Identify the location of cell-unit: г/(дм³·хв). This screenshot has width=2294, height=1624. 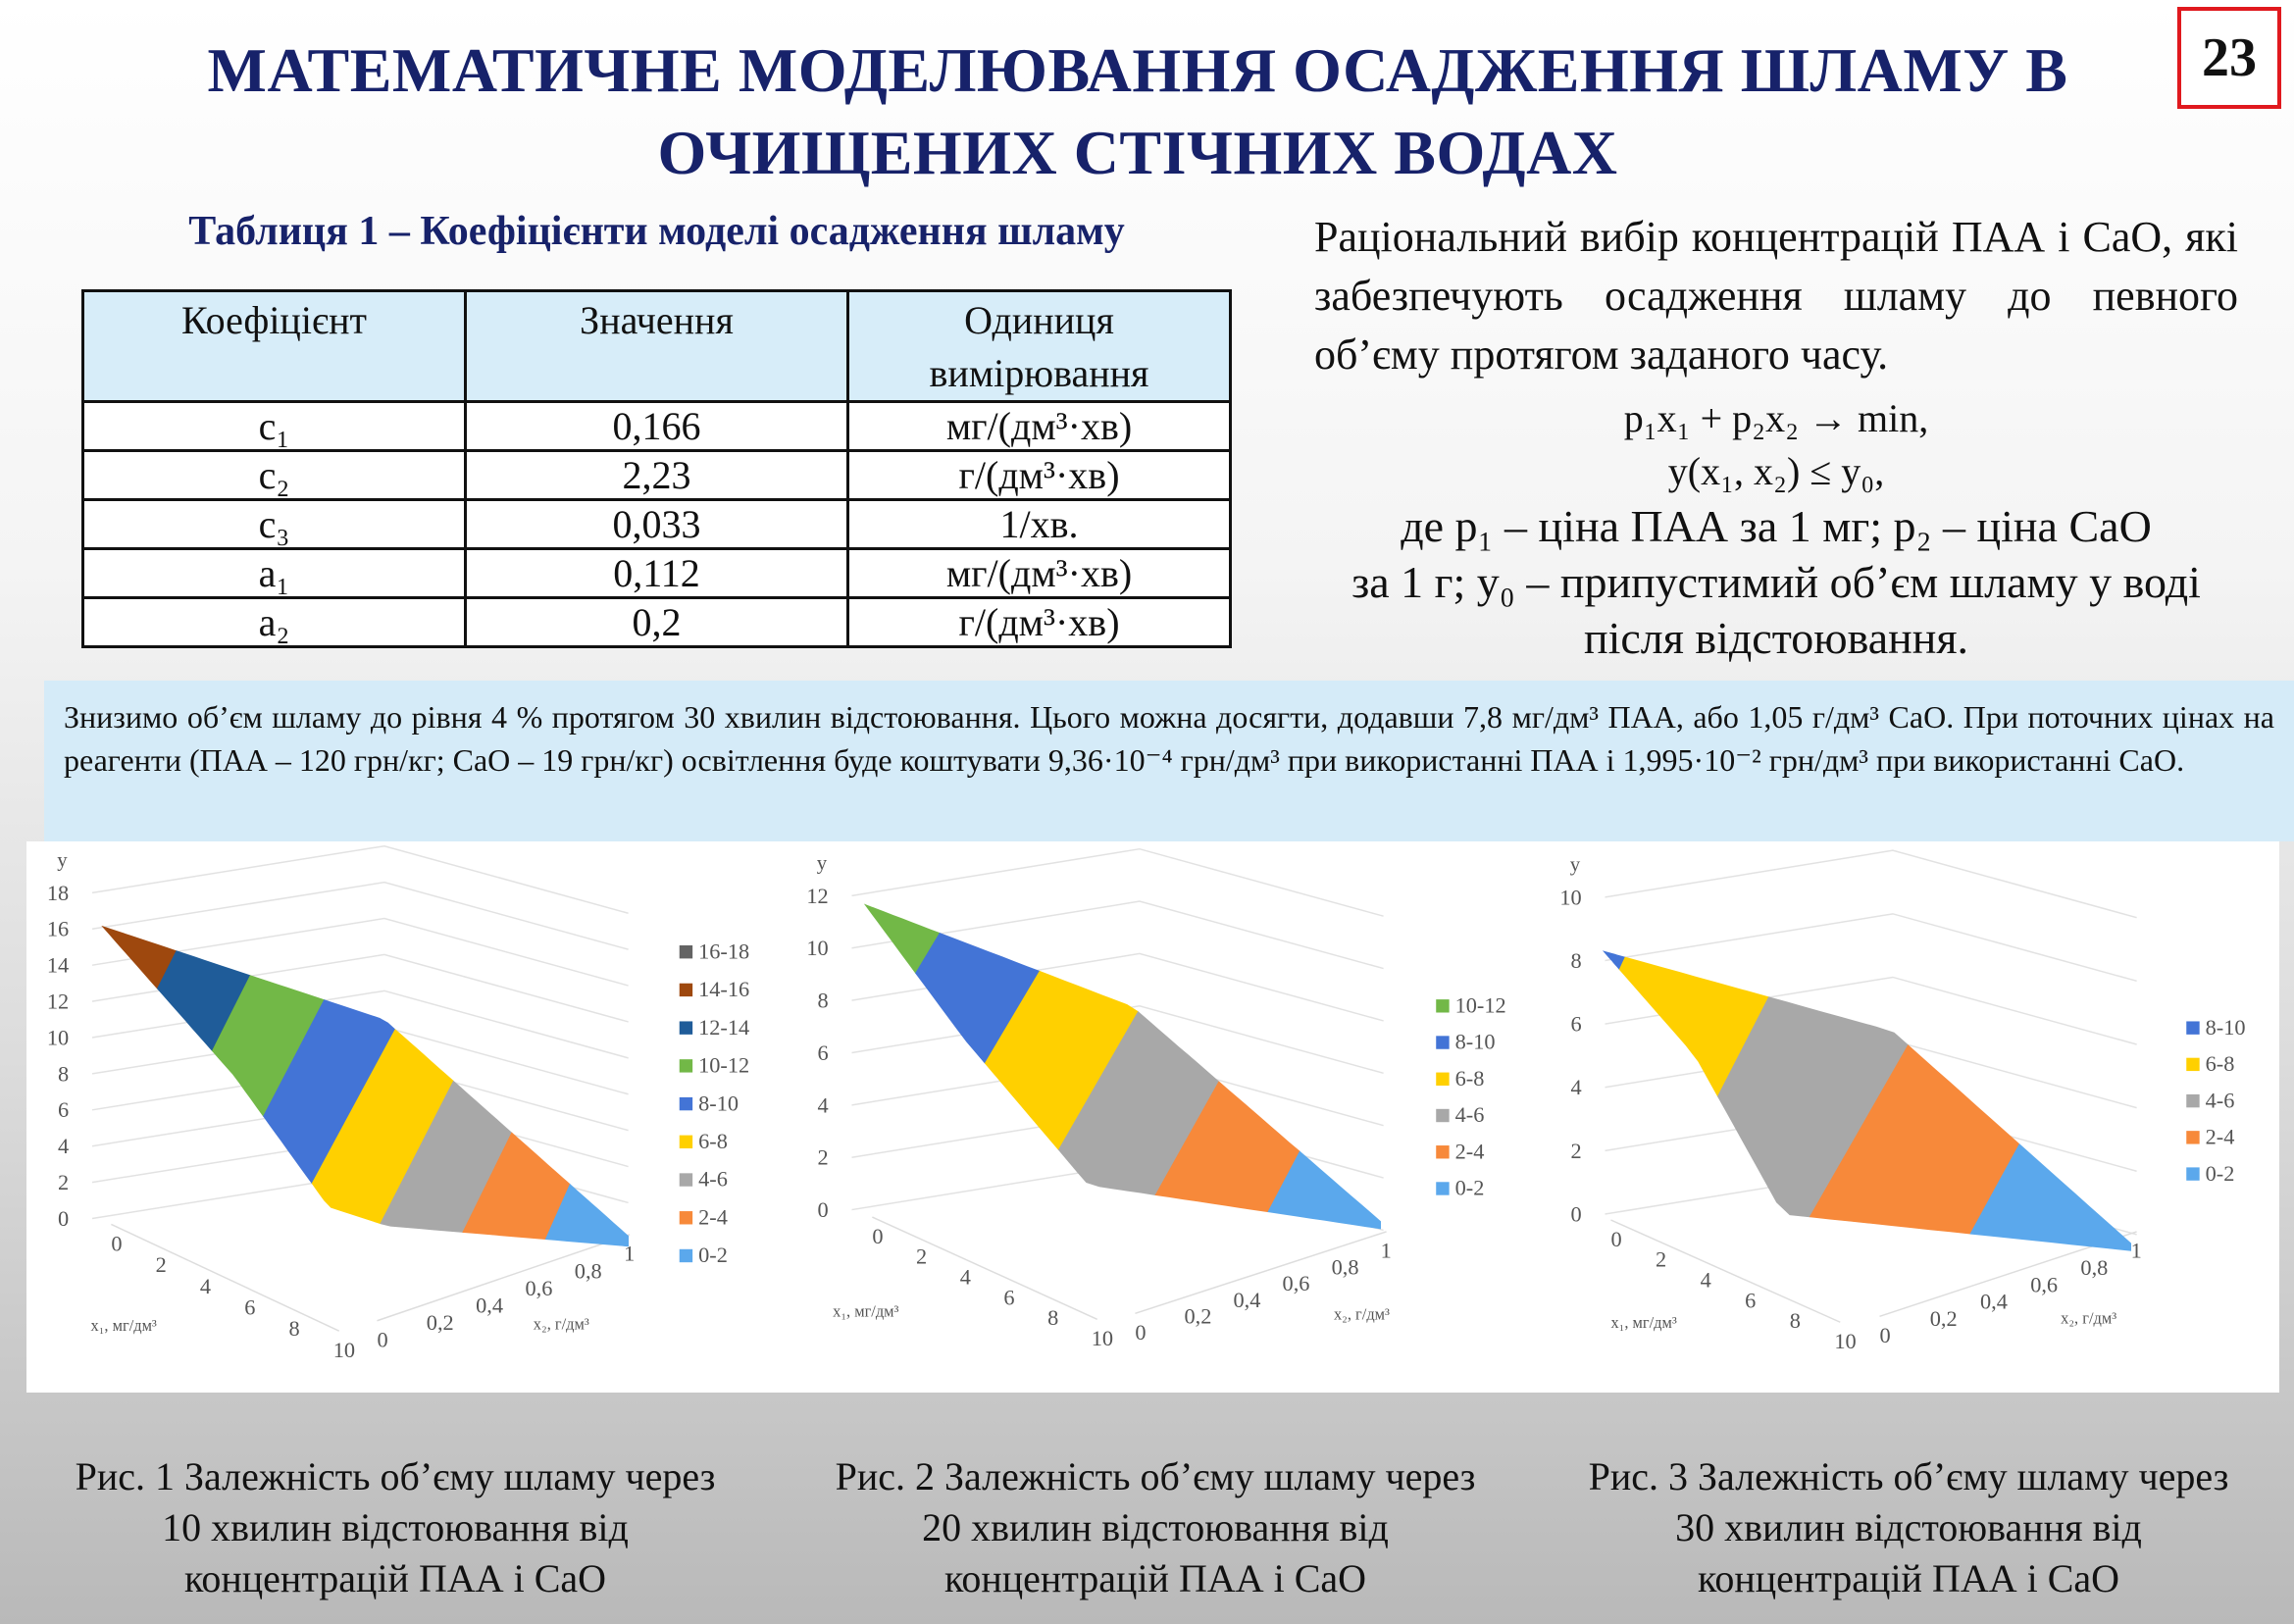
(1039, 475).